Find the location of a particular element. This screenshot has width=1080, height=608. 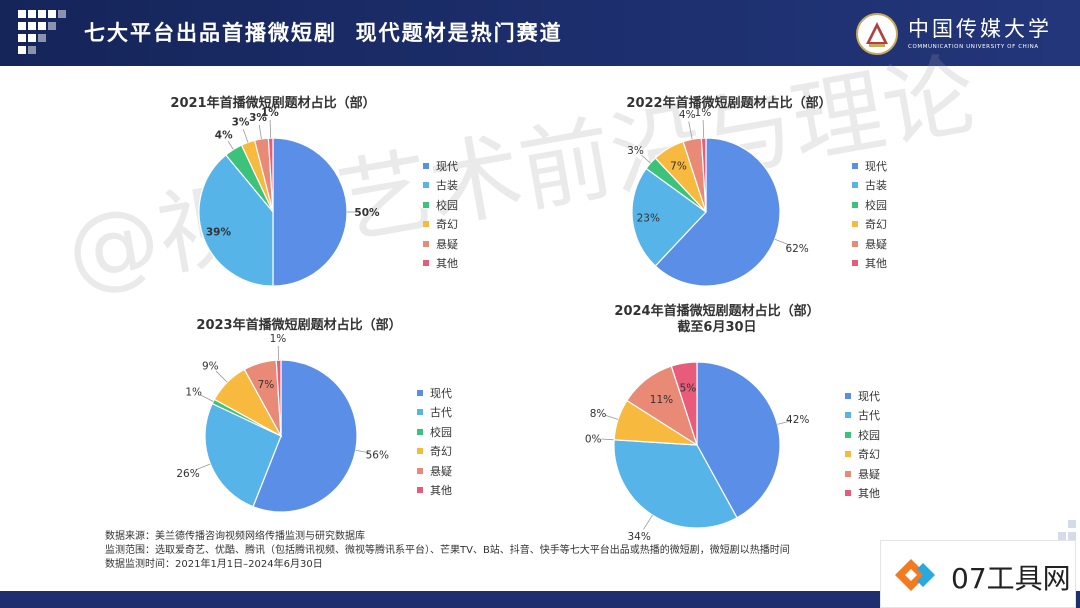

data-label-1: 50% is located at coordinates (367, 213).